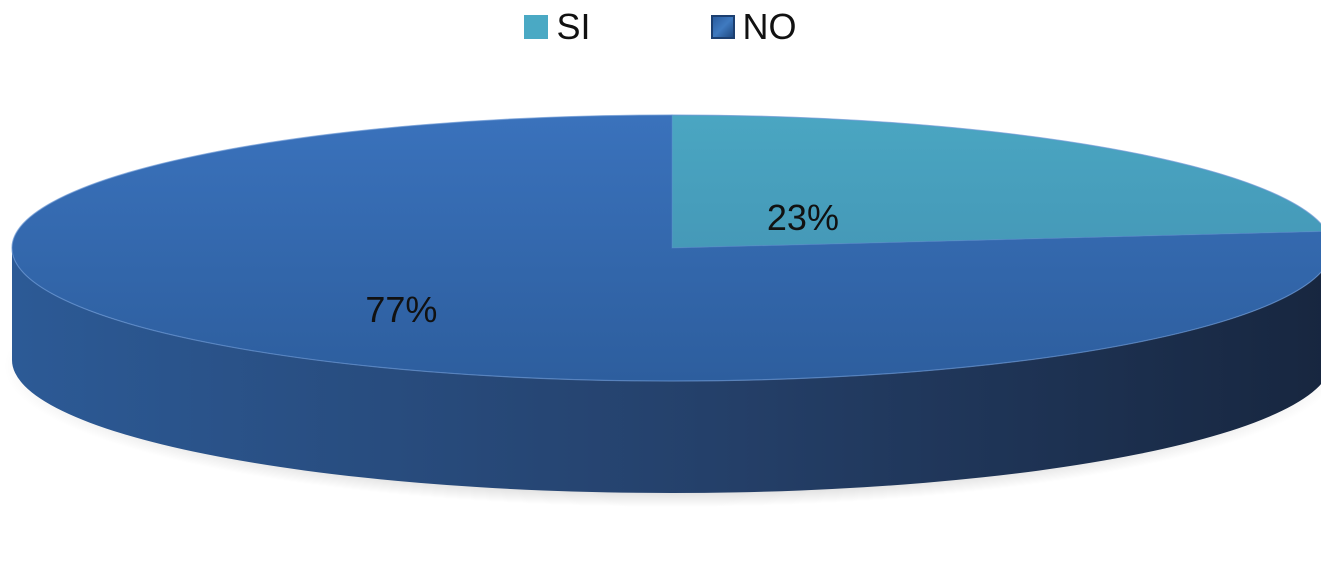  Describe the element at coordinates (573, 26) in the screenshot. I see `legend-label-si: SI` at that location.